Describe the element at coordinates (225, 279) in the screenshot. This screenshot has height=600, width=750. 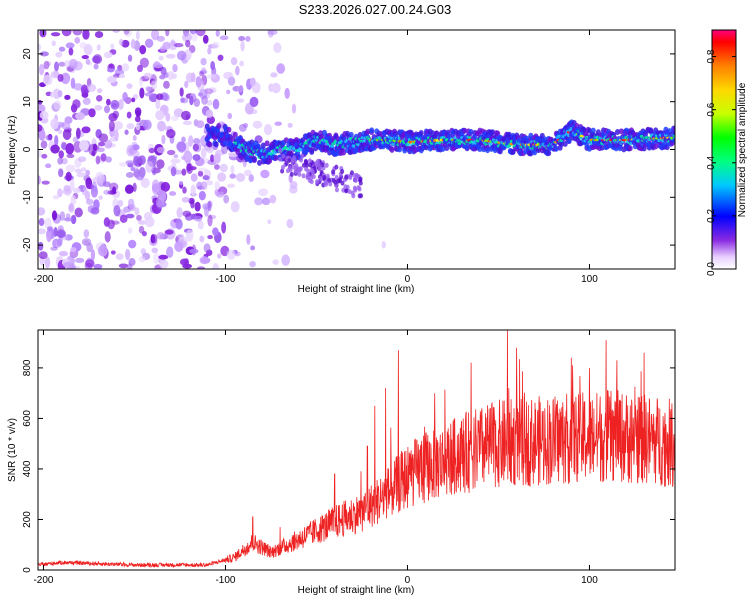
I see `x-tick-label: -100` at that location.